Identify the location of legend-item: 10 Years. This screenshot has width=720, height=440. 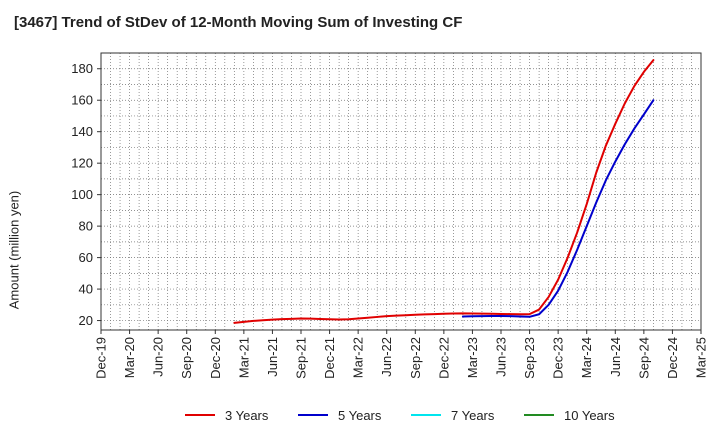
(569, 415).